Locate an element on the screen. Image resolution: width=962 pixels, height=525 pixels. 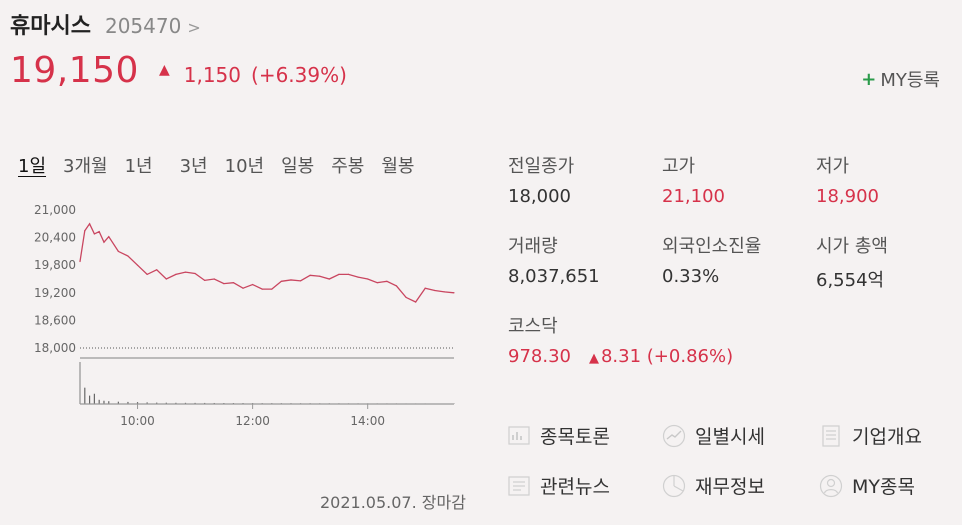
stock-code: 205470 is located at coordinates (143, 26).